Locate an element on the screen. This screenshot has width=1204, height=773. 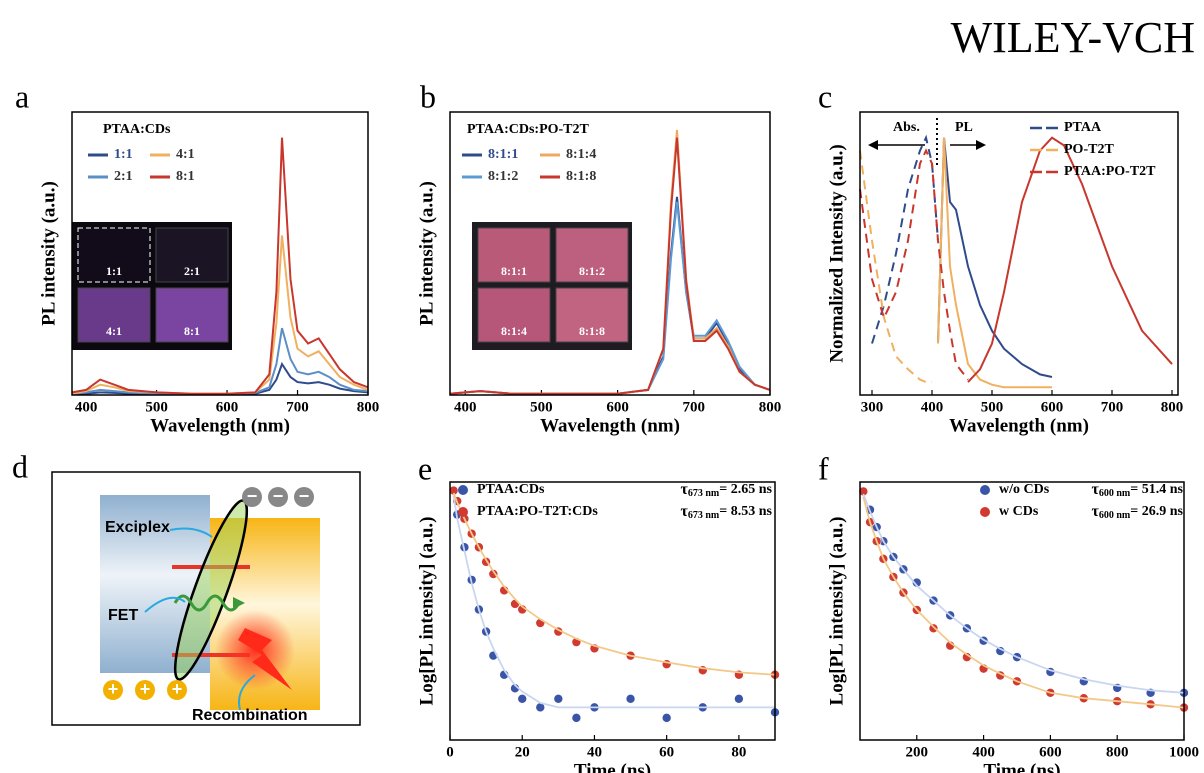
legend-title: PTAA:CDs is located at coordinates (137, 129).